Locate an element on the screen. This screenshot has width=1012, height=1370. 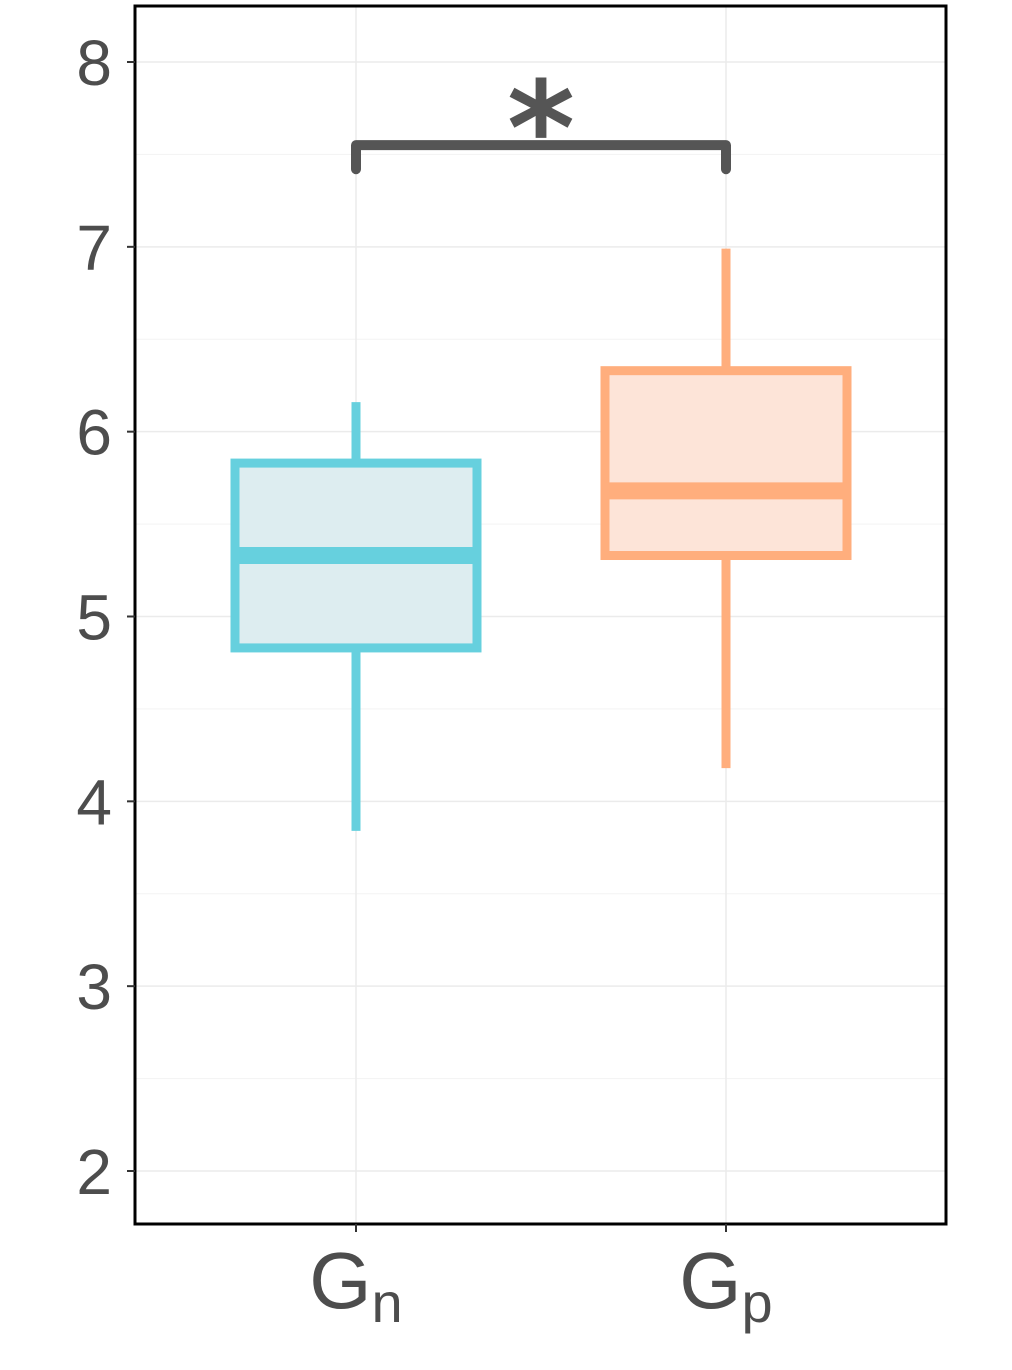
y-tick-label: 3 is located at coordinates (94, 987).